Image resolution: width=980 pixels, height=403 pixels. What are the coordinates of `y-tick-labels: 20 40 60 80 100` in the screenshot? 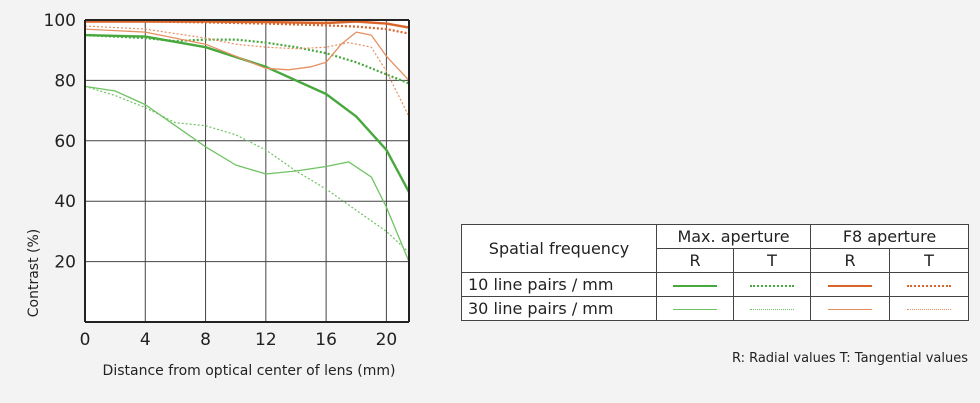 It's located at (60, 142).